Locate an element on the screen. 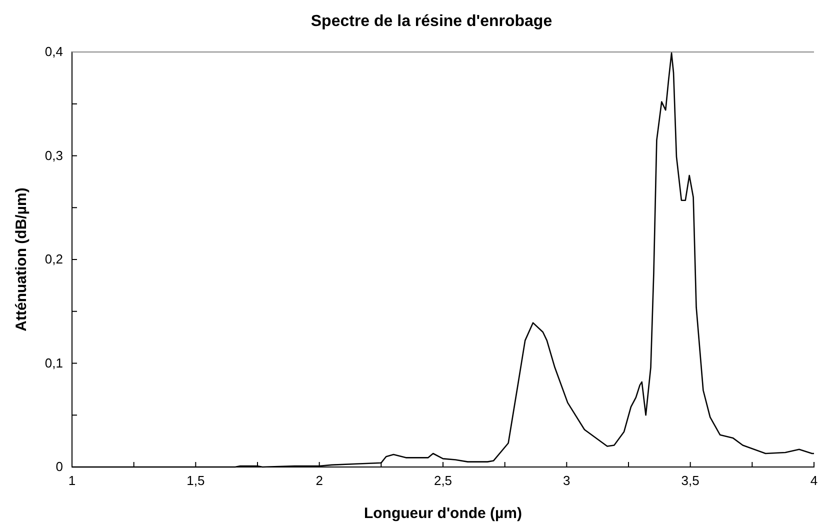  x-tick-label: 3,5 is located at coordinates (690, 480).